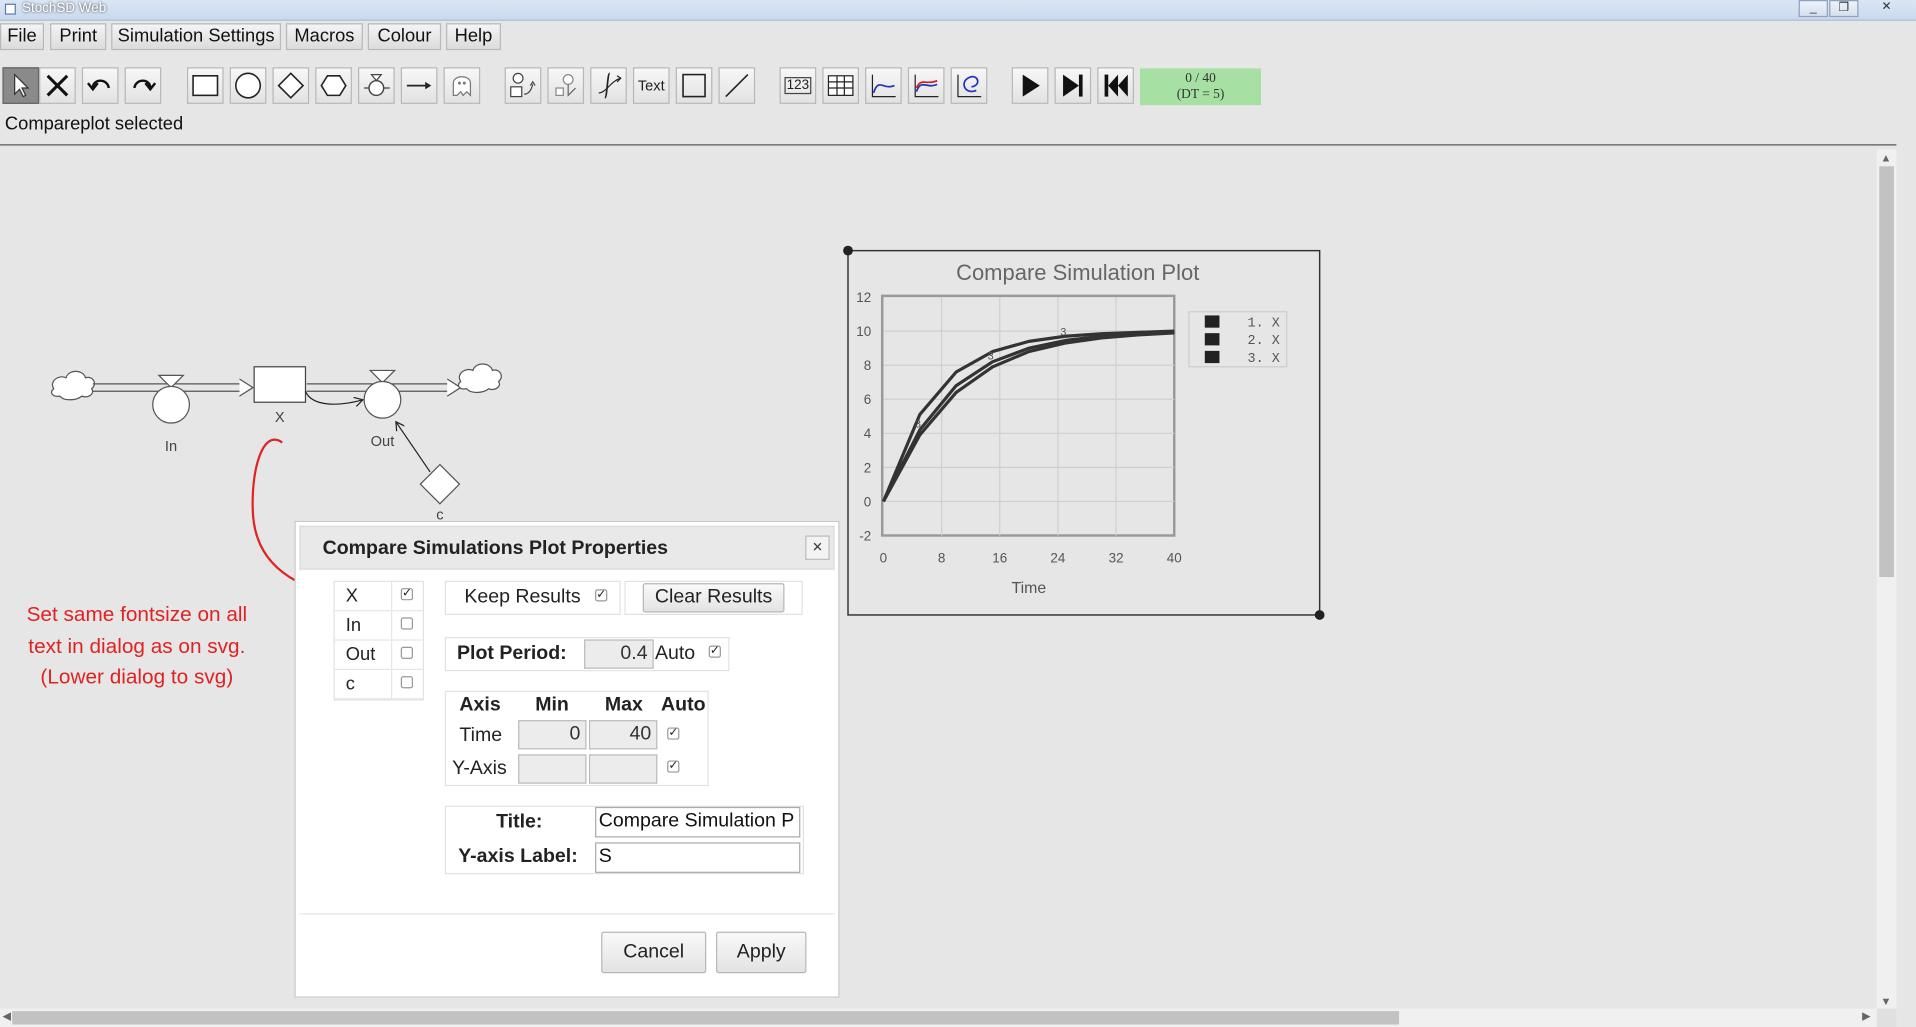  I want to click on annotation-line-3: (Lower dialog to svg), so click(137, 677).